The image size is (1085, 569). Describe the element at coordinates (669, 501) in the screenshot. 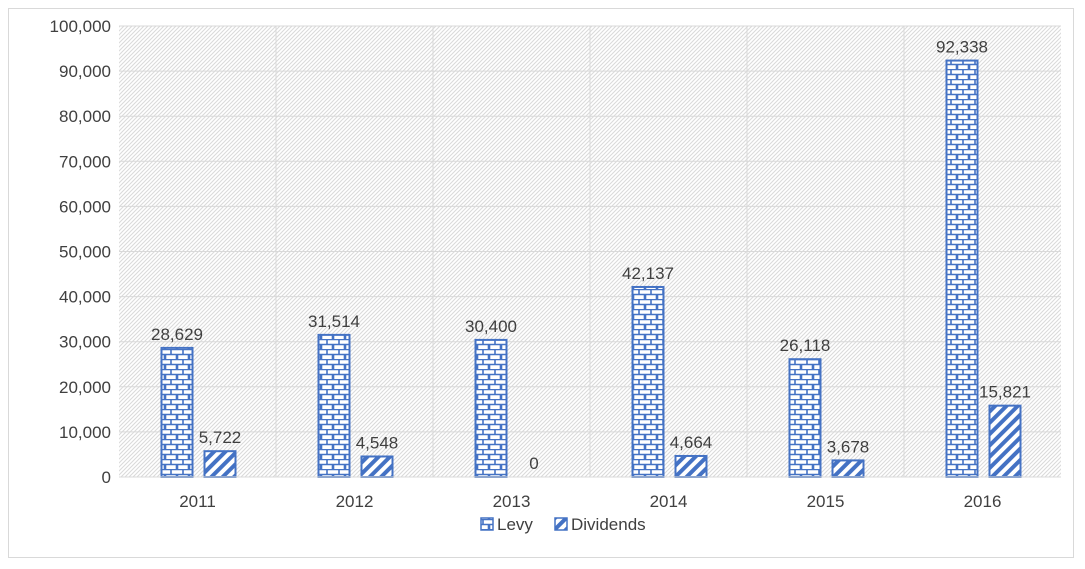

I see `x-tick-label: 2014` at that location.